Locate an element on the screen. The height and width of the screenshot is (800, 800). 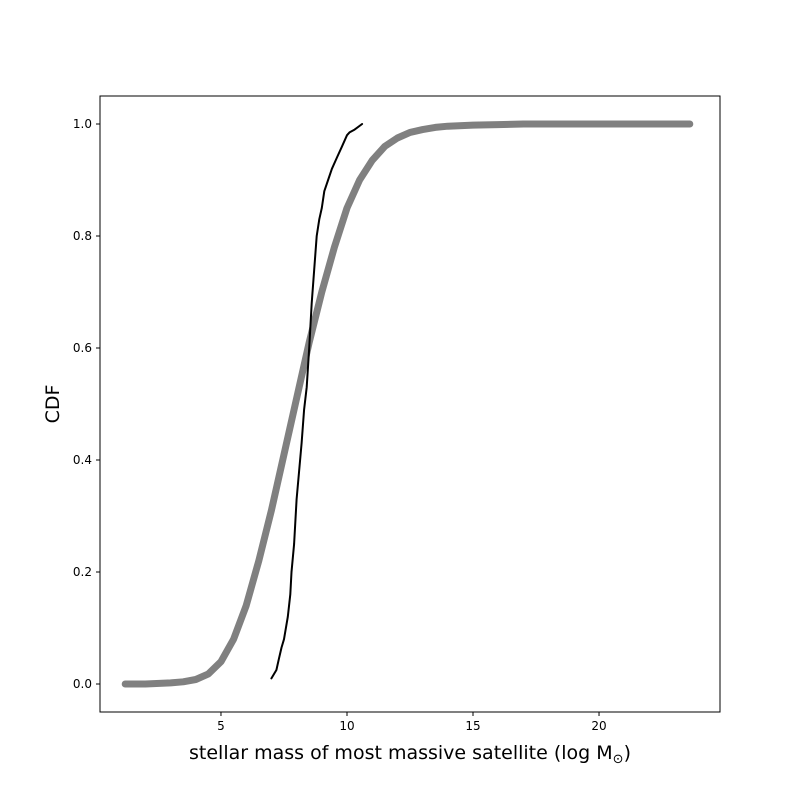
y-tick-label: 1.0 is located at coordinates (82, 124).